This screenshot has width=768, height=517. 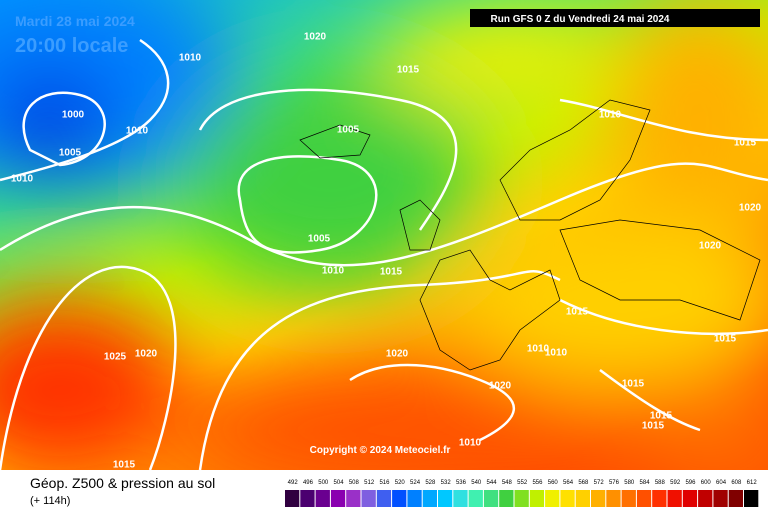 I want to click on scale-label: 580, so click(x=629, y=483).